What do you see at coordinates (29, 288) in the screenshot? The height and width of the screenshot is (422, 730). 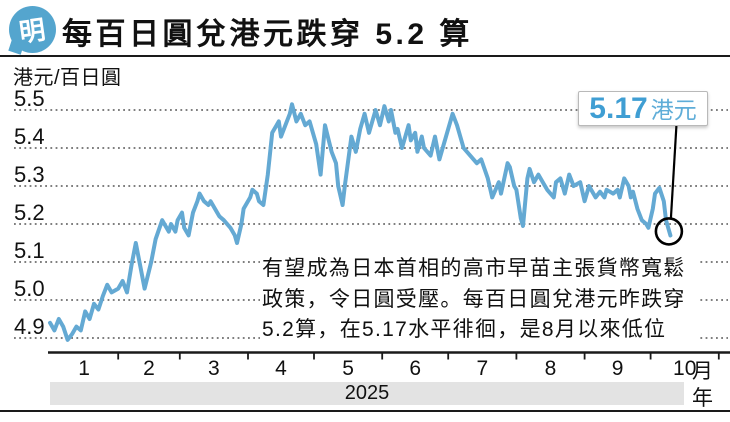 I see `y-tick-label-5.0: 5.0` at bounding box center [29, 288].